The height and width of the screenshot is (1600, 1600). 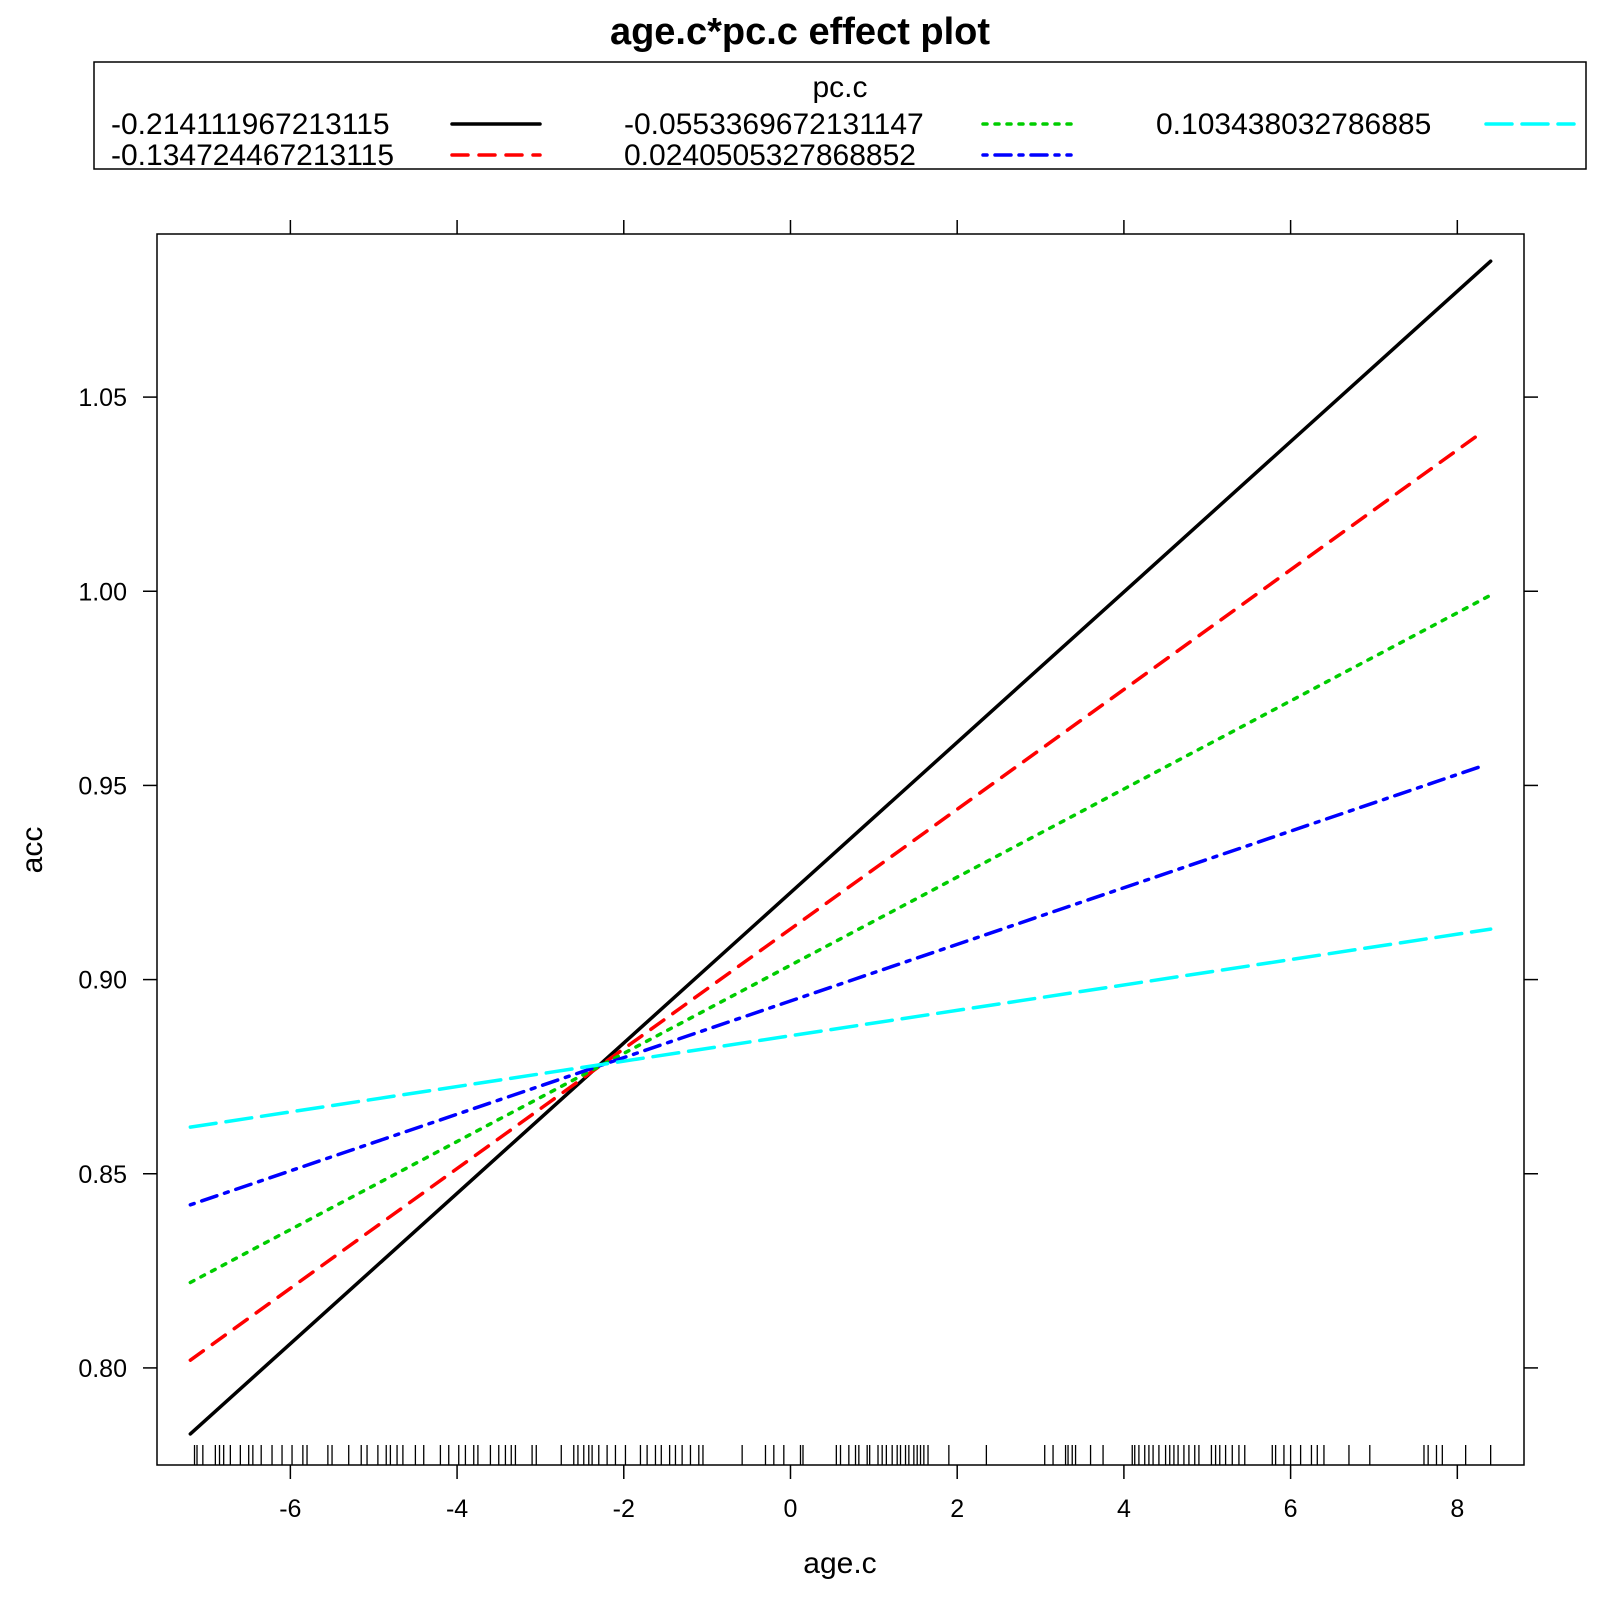 I want to click on x-tick-label: 4, so click(x=1124, y=1509).